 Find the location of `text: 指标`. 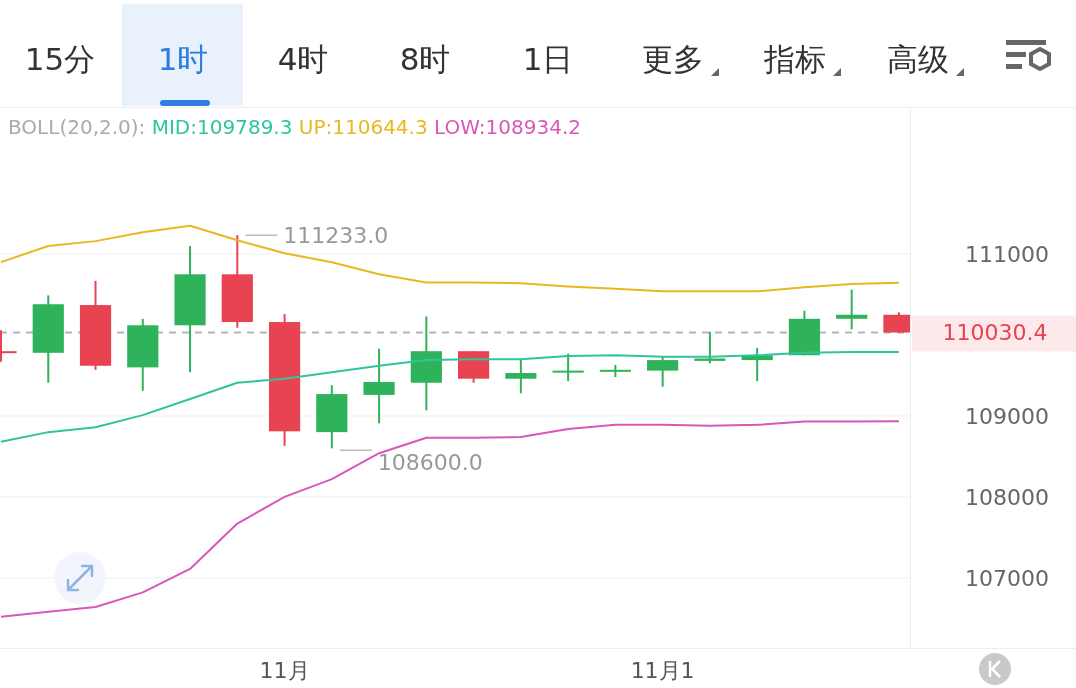

text: 指标 is located at coordinates (794, 59).